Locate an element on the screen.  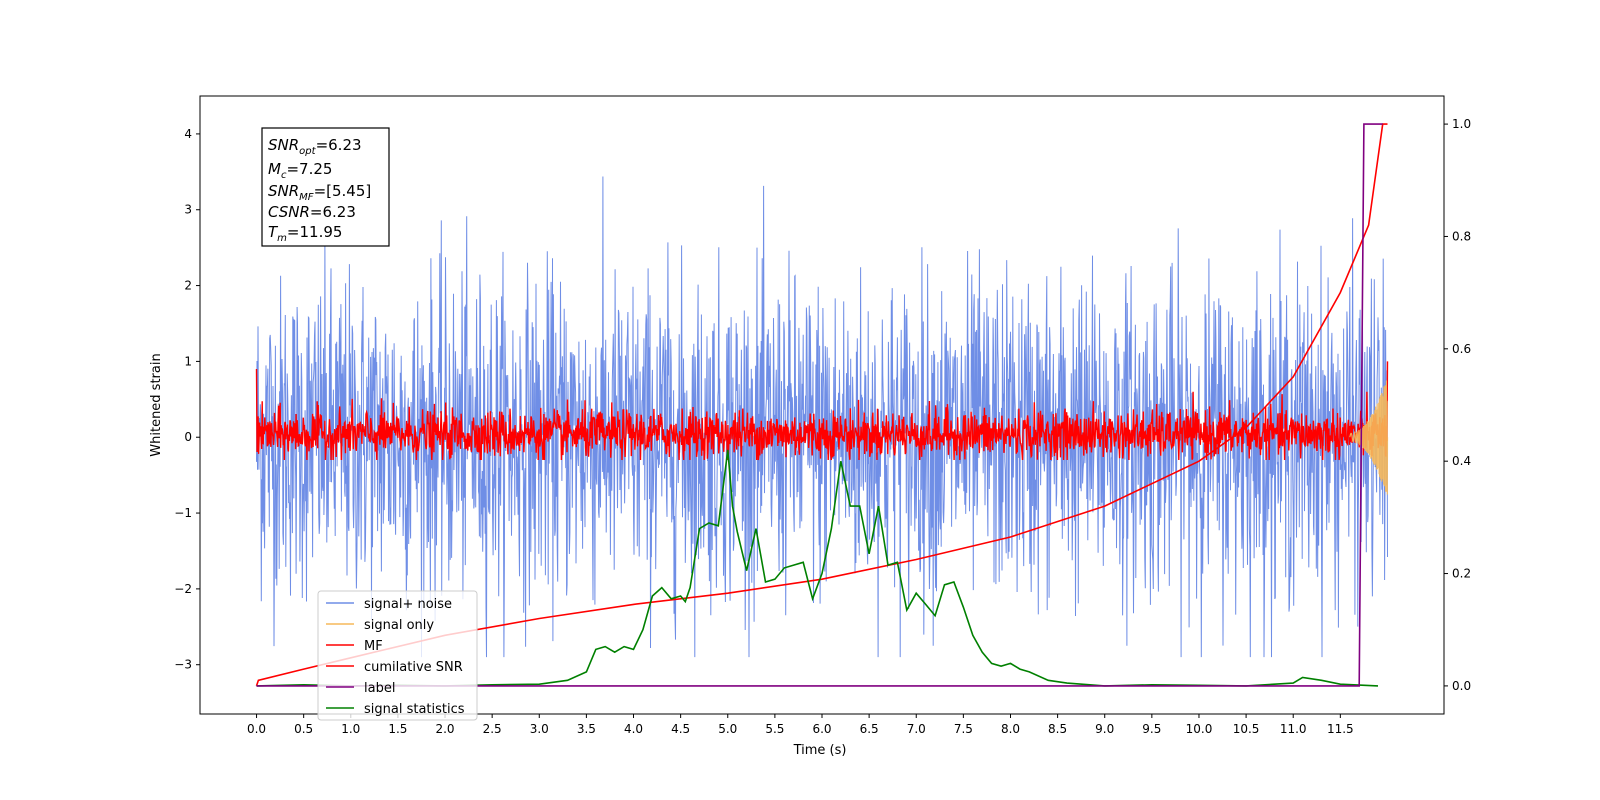
legend-label-signal-only: signal only is located at coordinates (399, 625).